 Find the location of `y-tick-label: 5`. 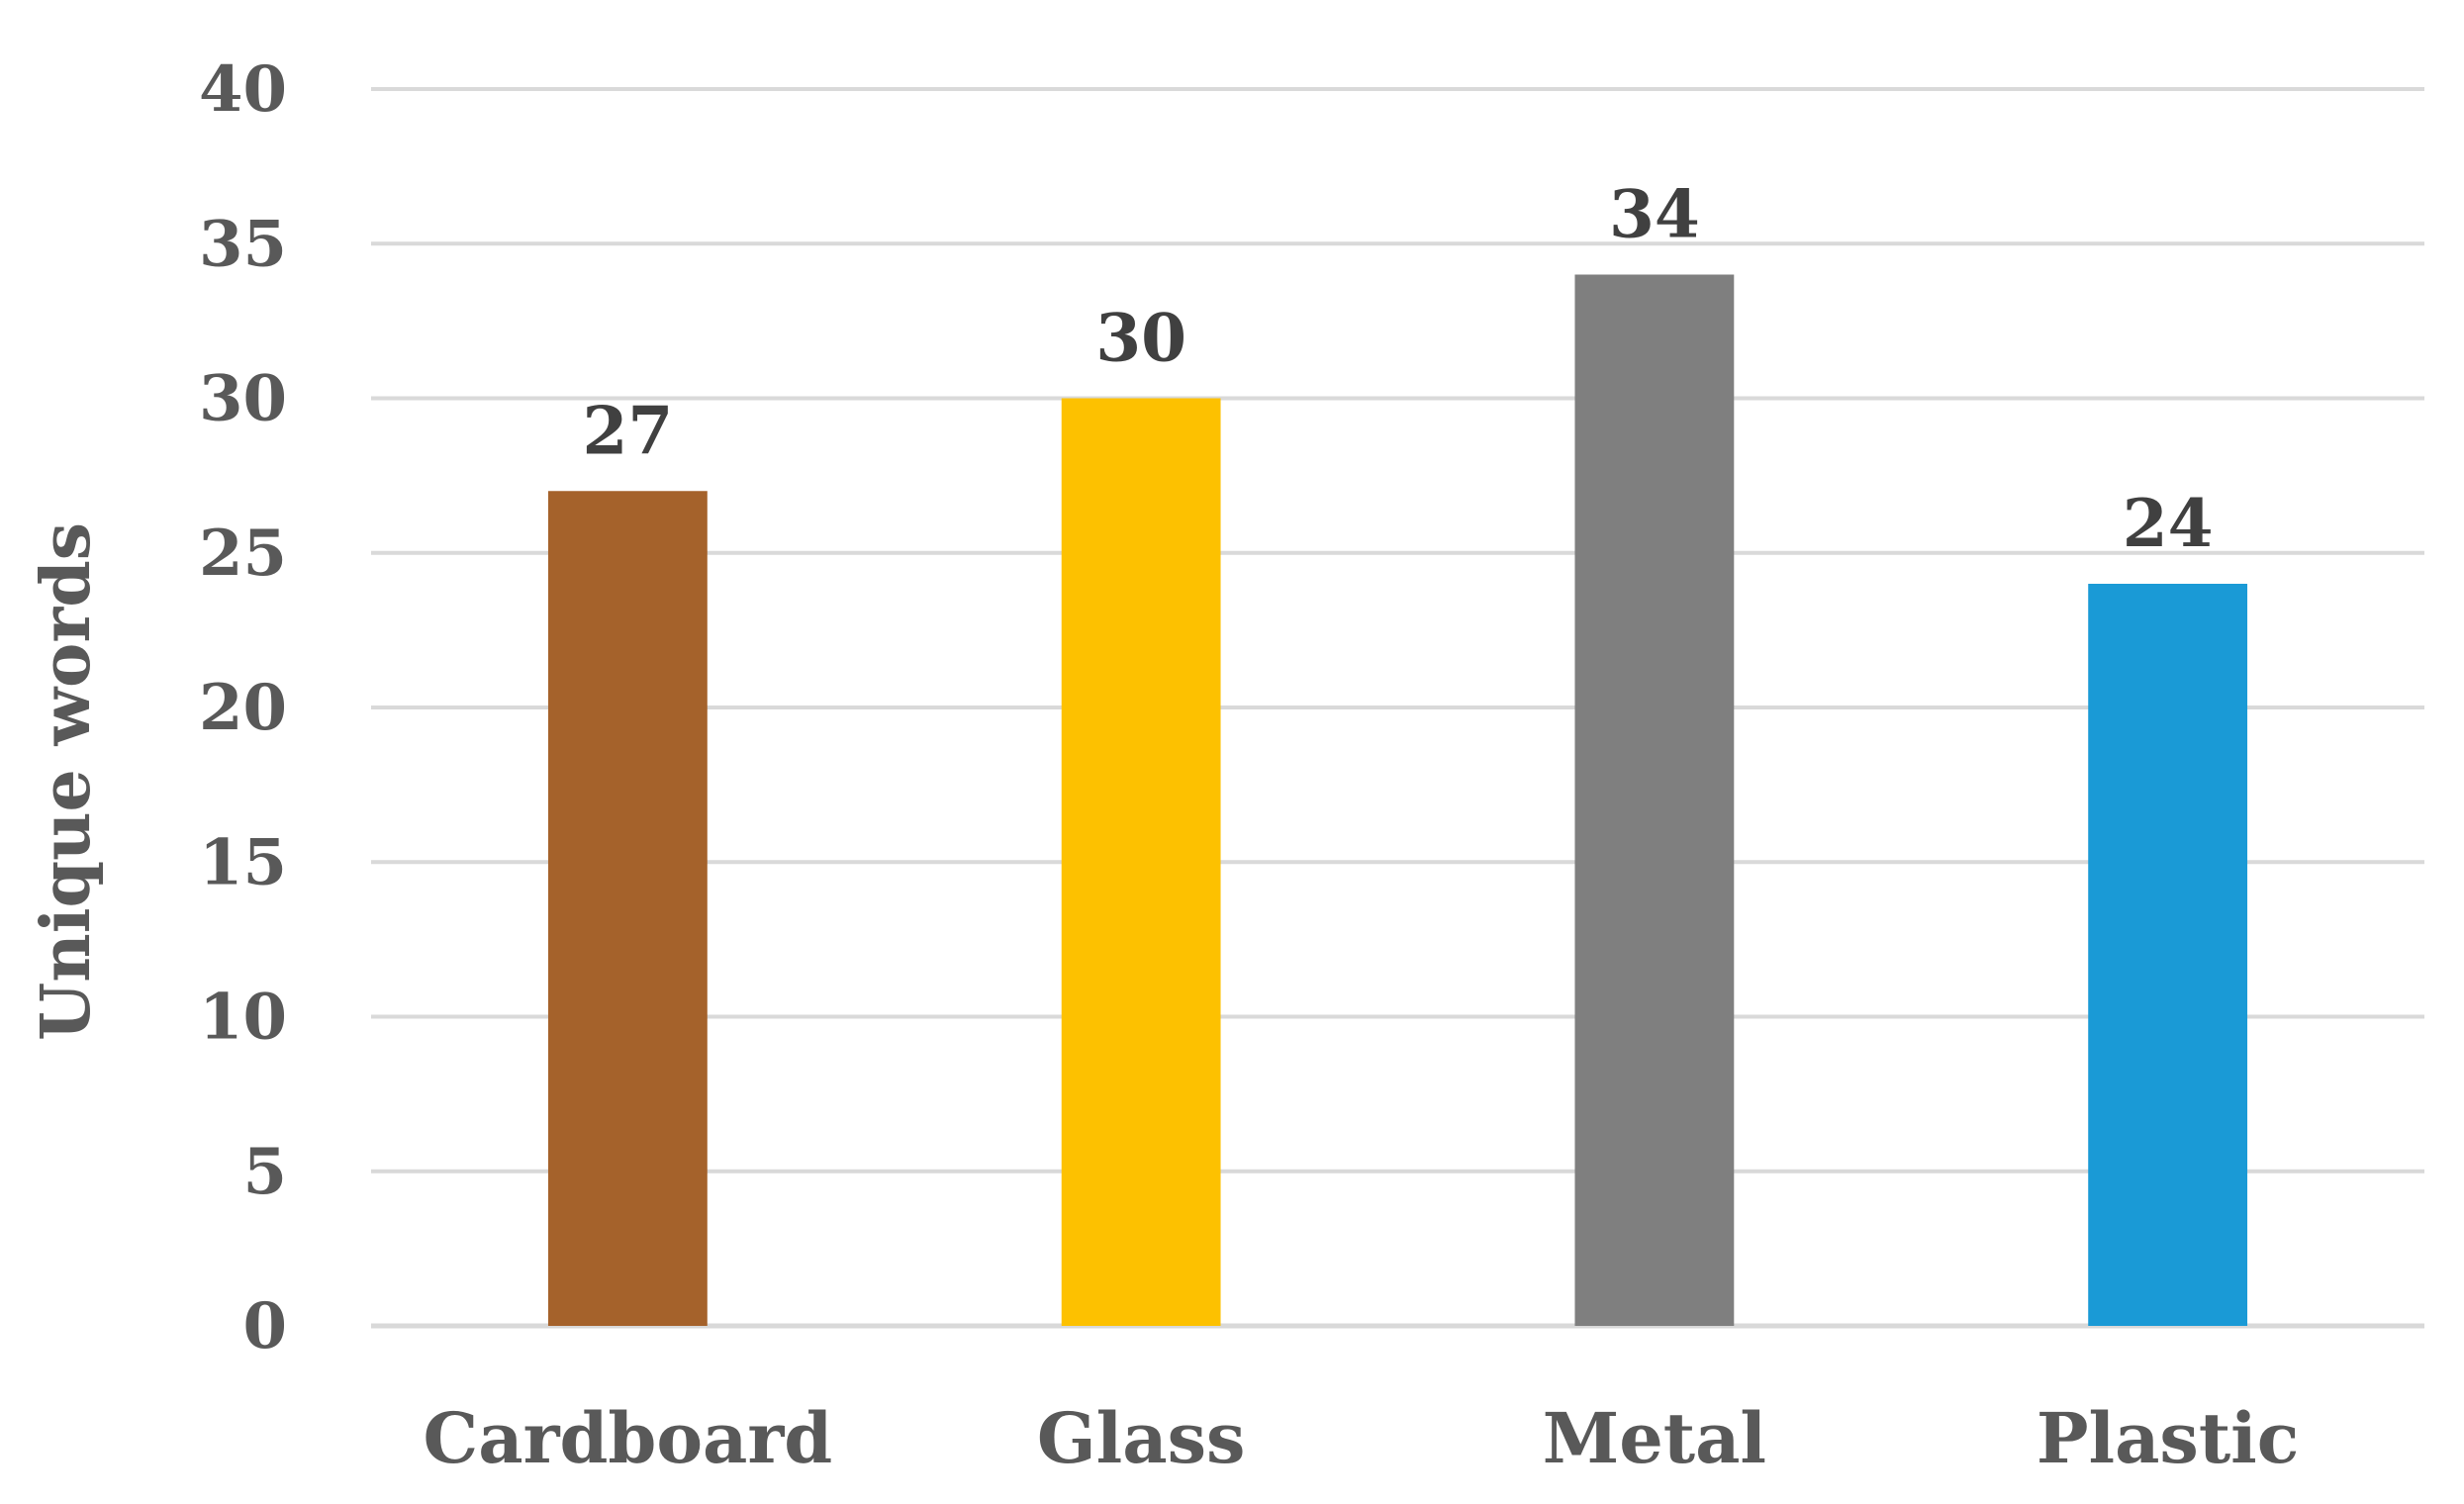

y-tick-label: 5 is located at coordinates (265, 1172).